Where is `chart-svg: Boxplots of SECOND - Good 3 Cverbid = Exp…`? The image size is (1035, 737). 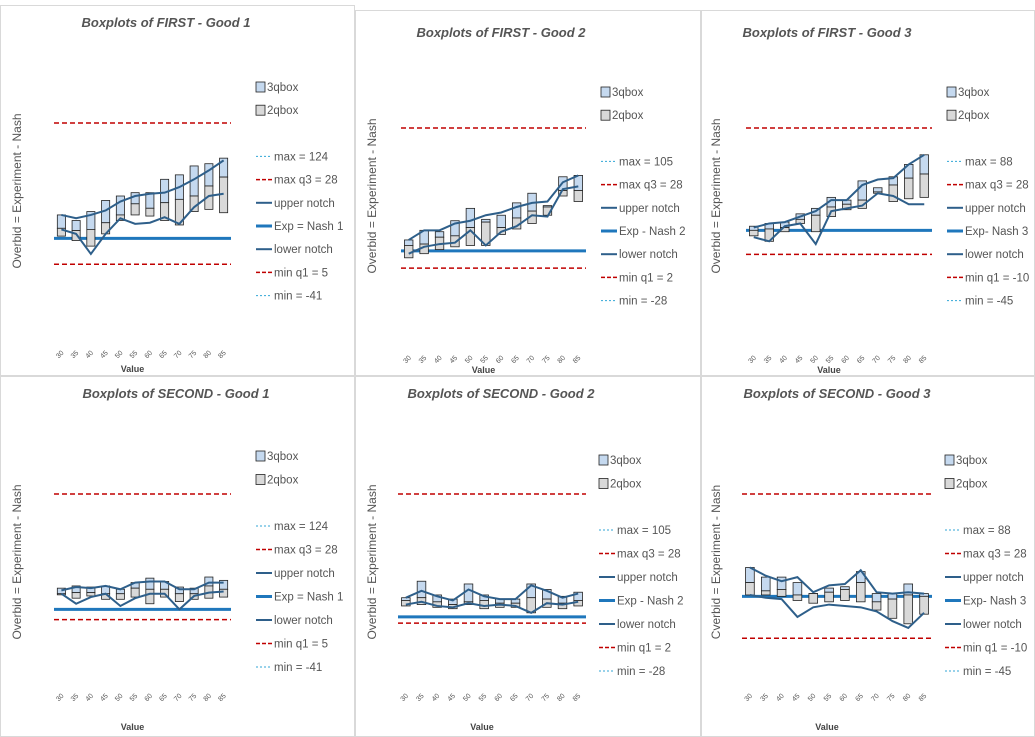 chart-svg: Boxplots of SECOND - Good 3 Cverbid = Exp… is located at coordinates (868, 559).